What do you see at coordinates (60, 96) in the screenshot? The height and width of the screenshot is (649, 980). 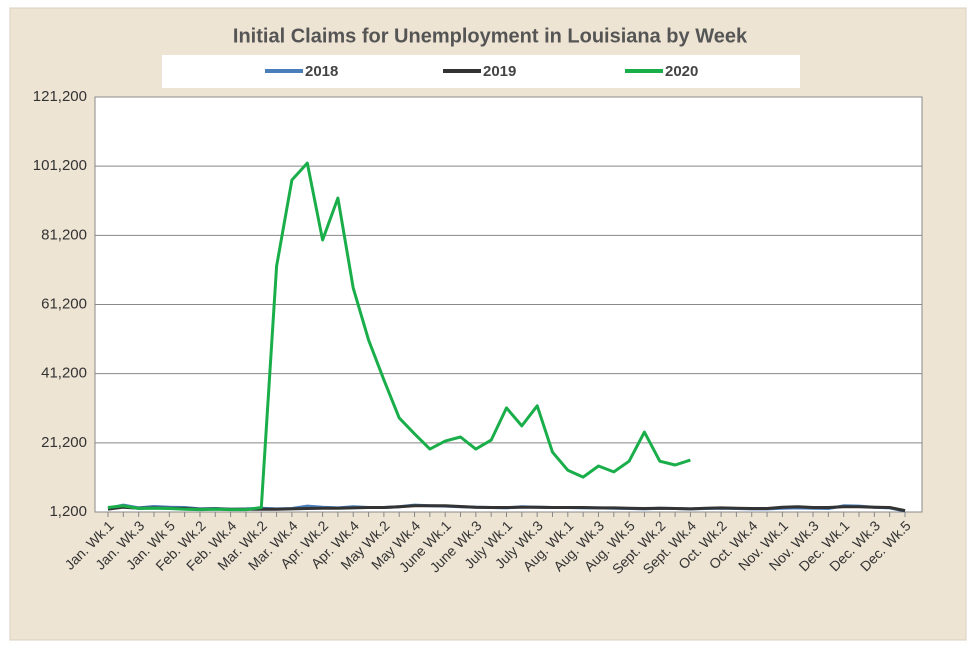 I see `y-tick-label: 121,200` at bounding box center [60, 96].